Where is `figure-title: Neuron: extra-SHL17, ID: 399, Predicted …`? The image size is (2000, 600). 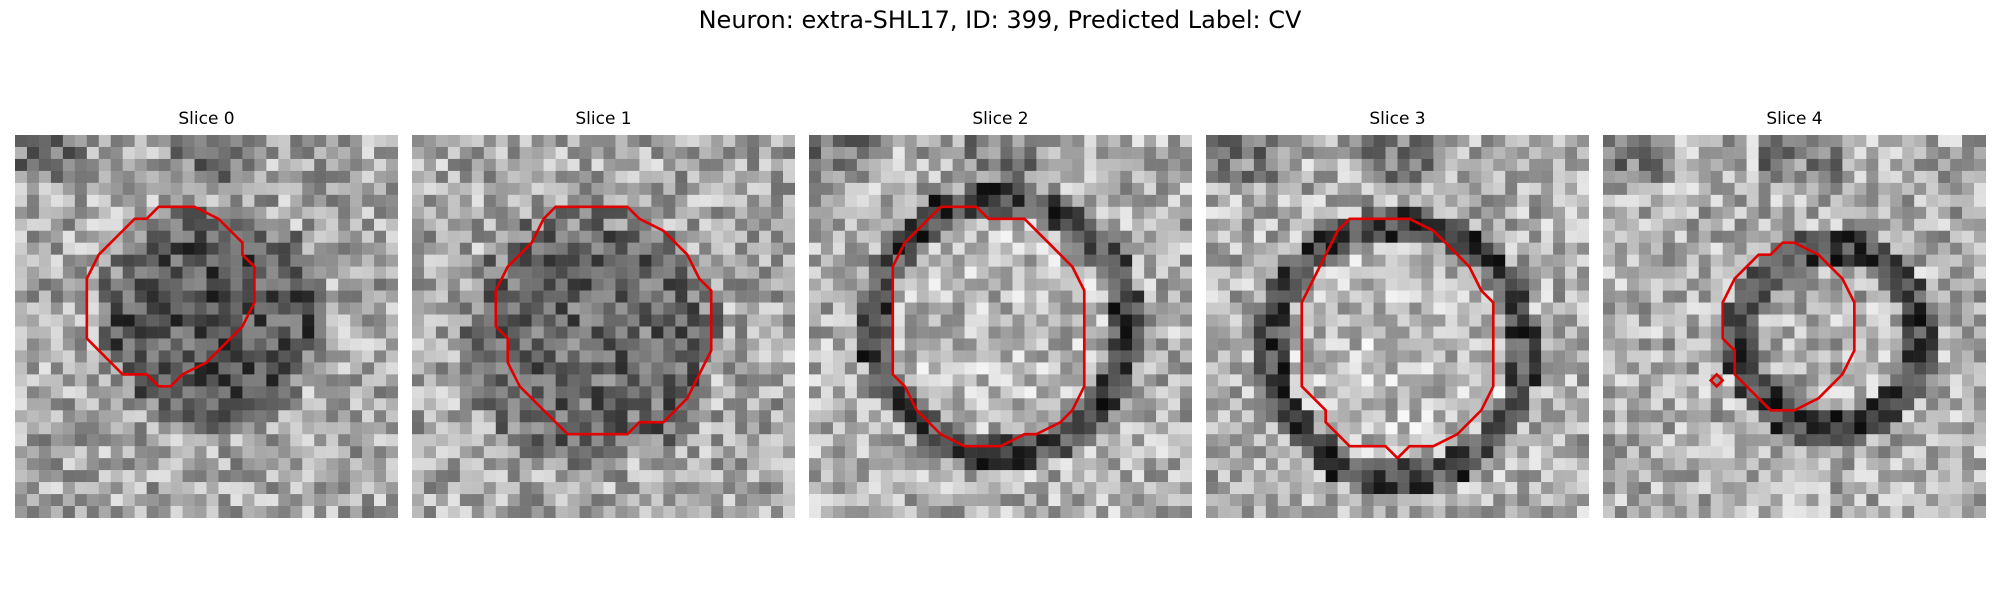
figure-title: Neuron: extra-SHL17, ID: 399, Predicted … is located at coordinates (1000, 20).